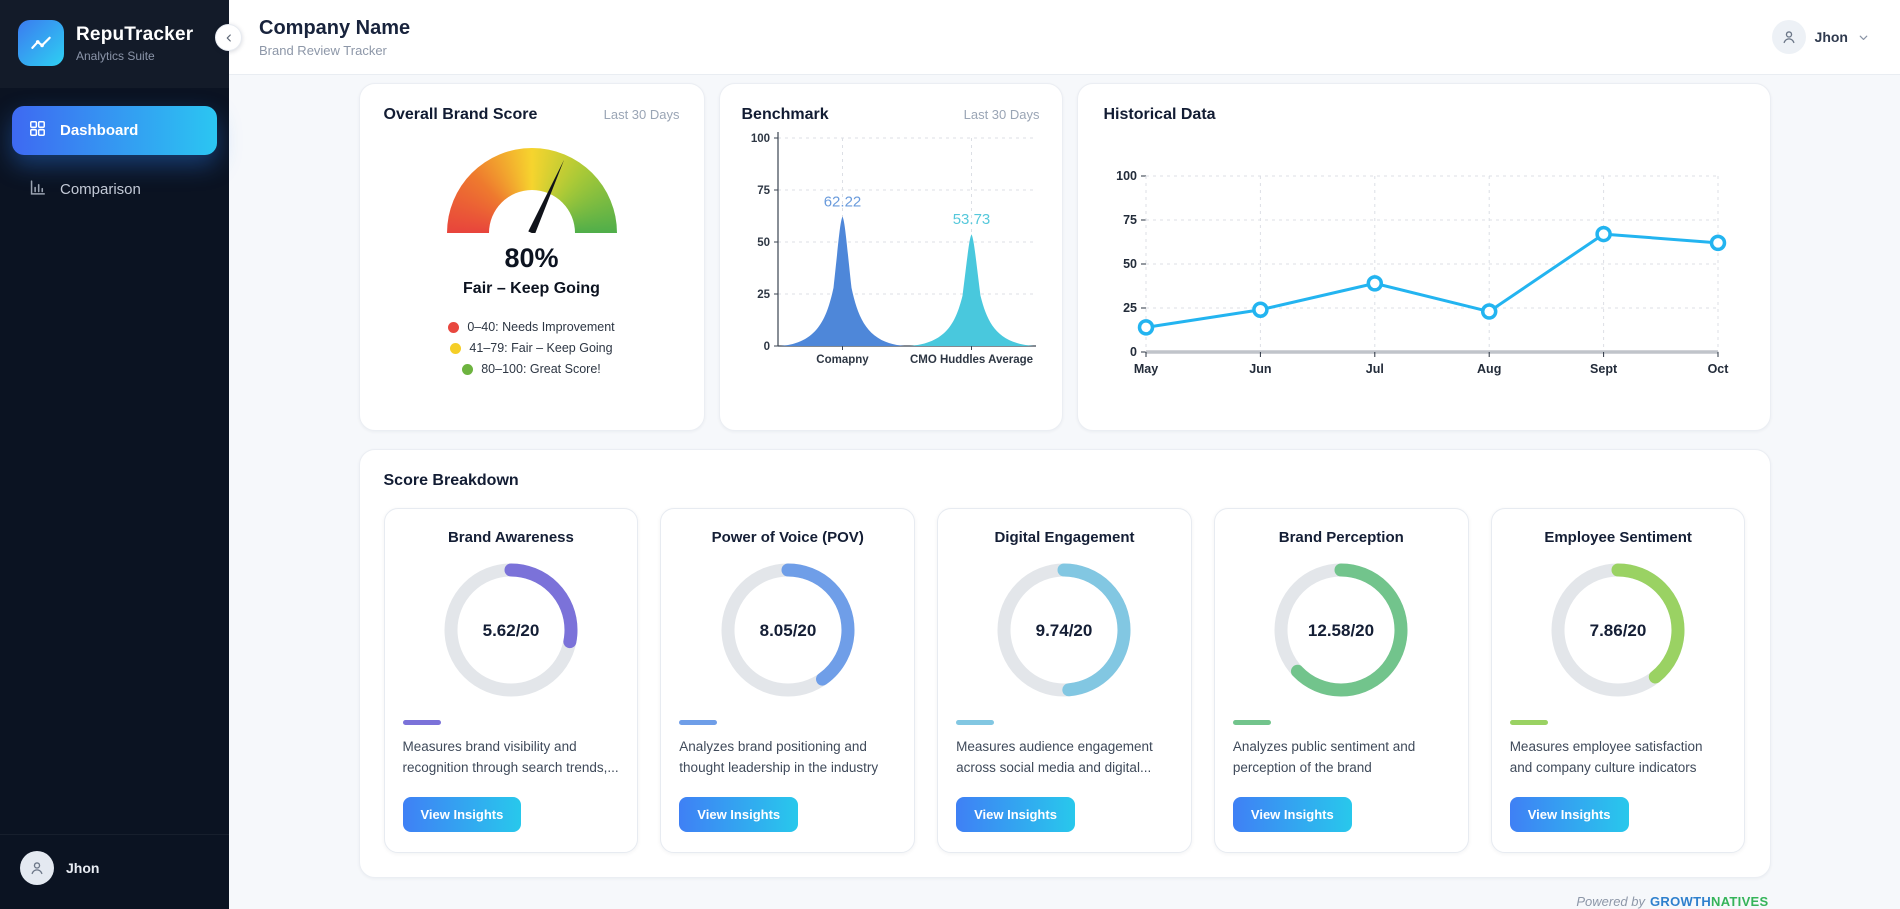 The image size is (1900, 909). Describe the element at coordinates (115, 55) in the screenshot. I see `app-tagline: Analytics Suite` at that location.